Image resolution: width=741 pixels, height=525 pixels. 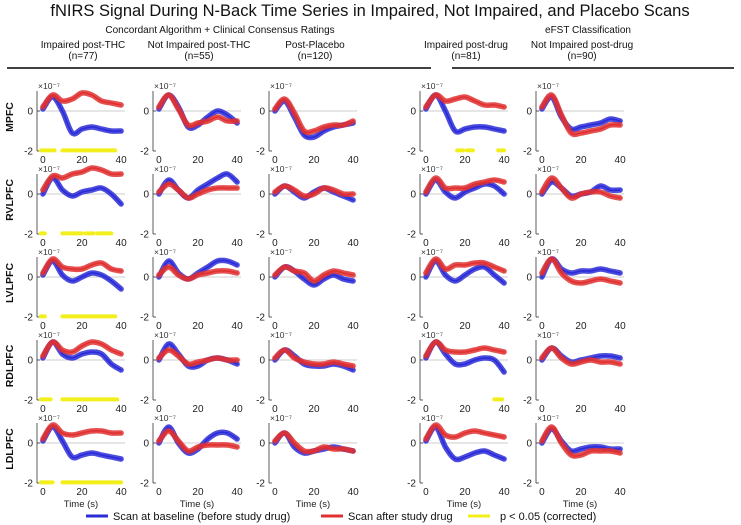 What do you see at coordinates (588, 30) in the screenshot?
I see `group-label-efst: eFST Classification` at bounding box center [588, 30].